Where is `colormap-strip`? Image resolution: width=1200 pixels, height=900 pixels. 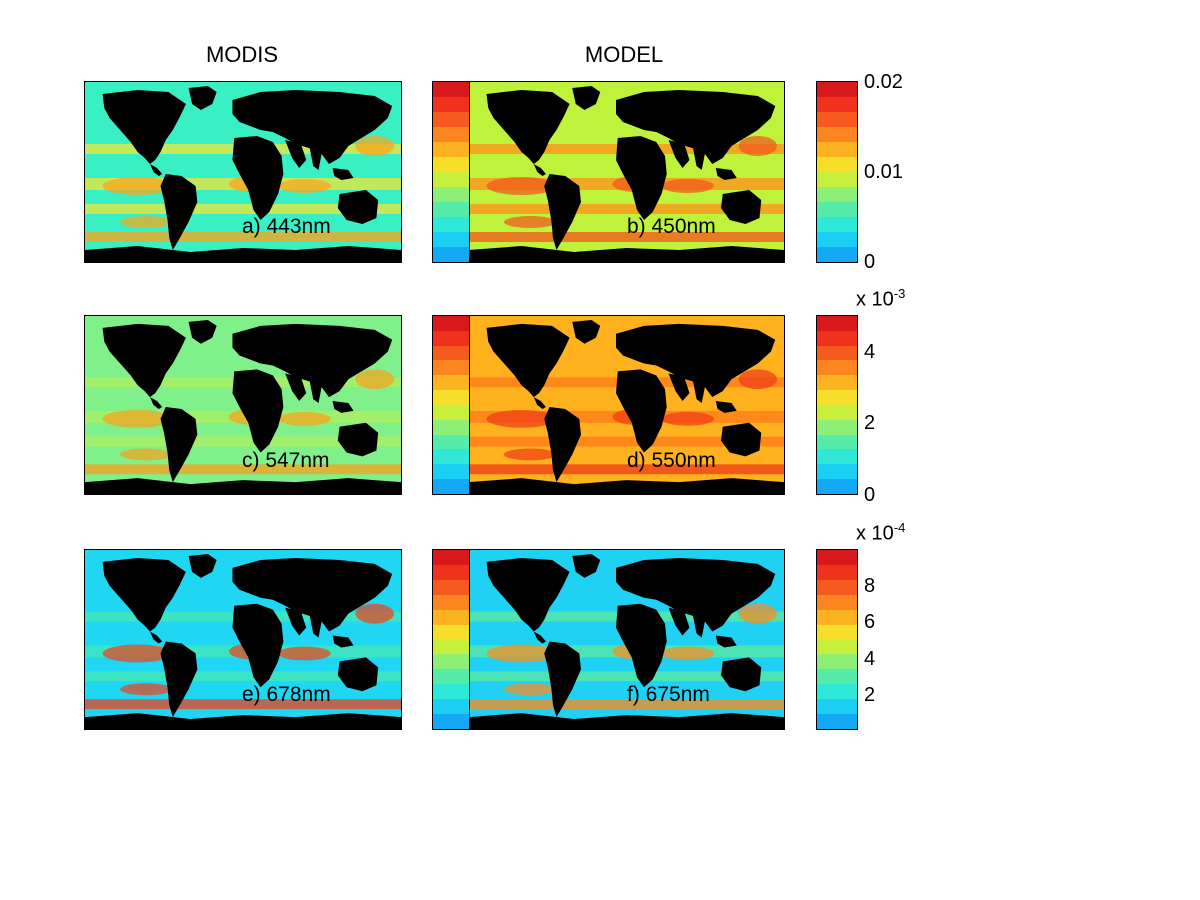
colormap-strip is located at coordinates (451, 172).